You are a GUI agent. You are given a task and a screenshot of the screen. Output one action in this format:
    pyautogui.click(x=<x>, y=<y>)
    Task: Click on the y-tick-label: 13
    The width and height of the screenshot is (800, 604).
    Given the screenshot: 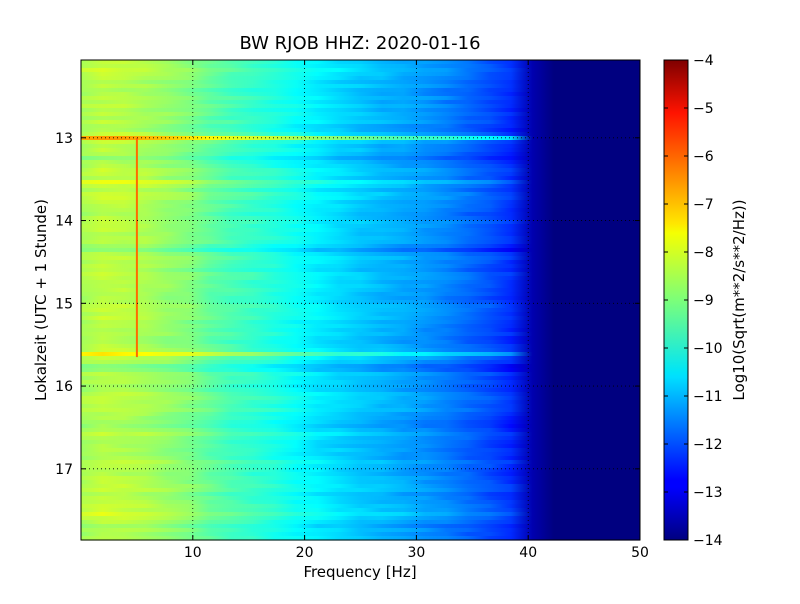 What is the action you would take?
    pyautogui.click(x=64, y=139)
    